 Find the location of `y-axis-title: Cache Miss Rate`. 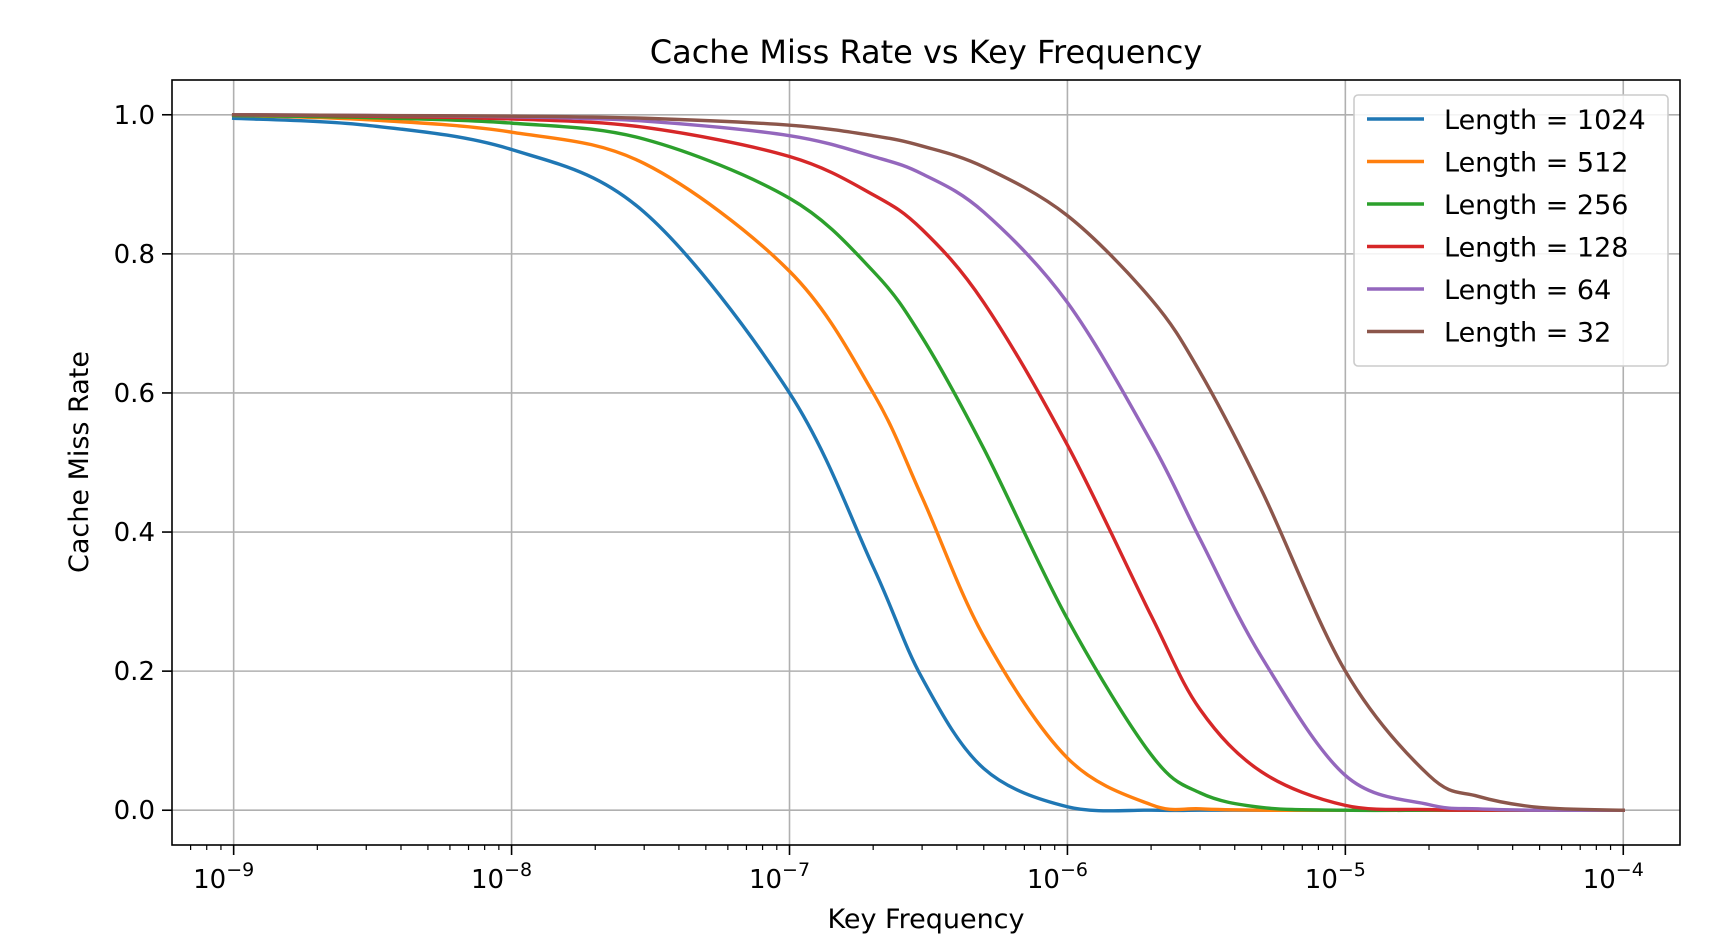

y-axis-title: Cache Miss Rate is located at coordinates (79, 462).